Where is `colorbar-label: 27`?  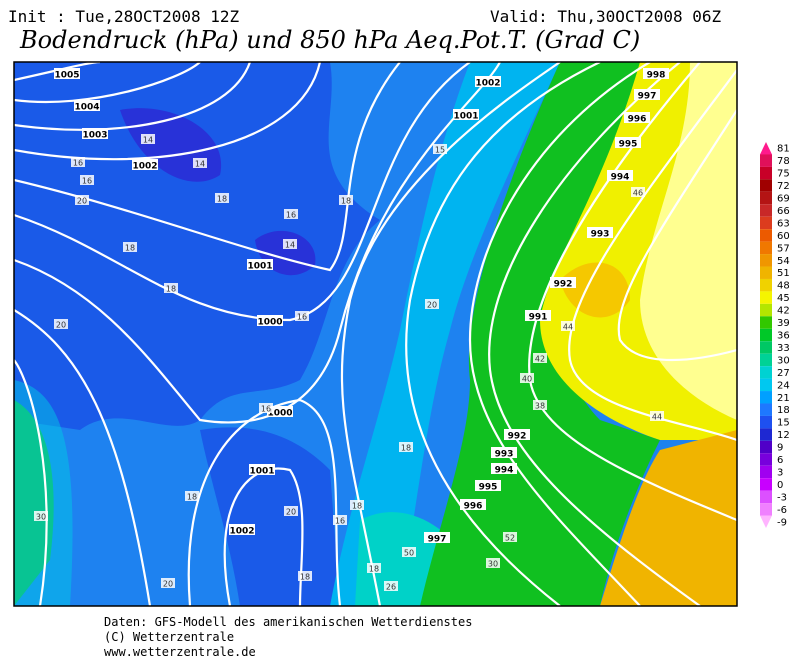 colorbar-label: 27 is located at coordinates (783, 373).